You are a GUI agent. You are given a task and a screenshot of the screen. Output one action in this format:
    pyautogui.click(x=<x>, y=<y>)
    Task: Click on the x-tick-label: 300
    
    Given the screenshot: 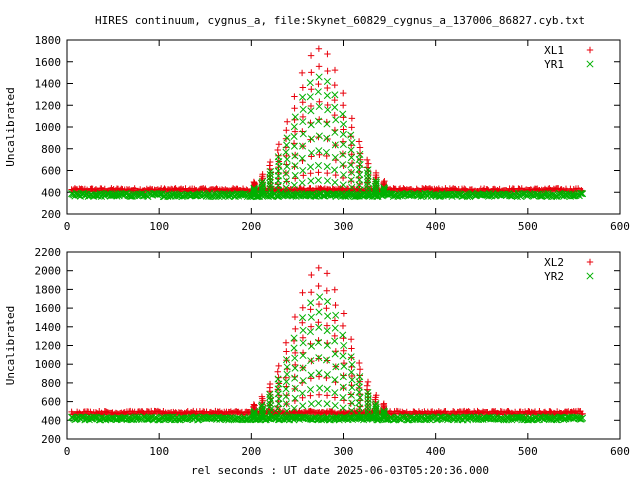 What is the action you would take?
    pyautogui.click(x=344, y=451)
    